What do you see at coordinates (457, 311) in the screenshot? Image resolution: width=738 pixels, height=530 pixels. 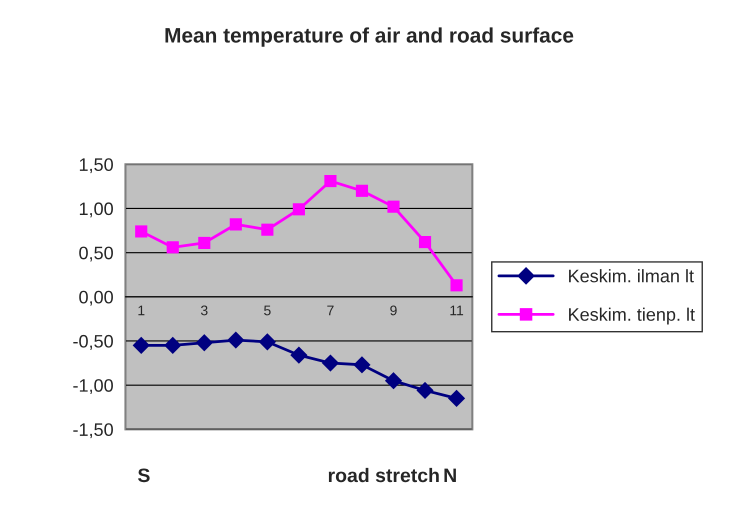 I see `x-tick-label: 11` at bounding box center [457, 311].